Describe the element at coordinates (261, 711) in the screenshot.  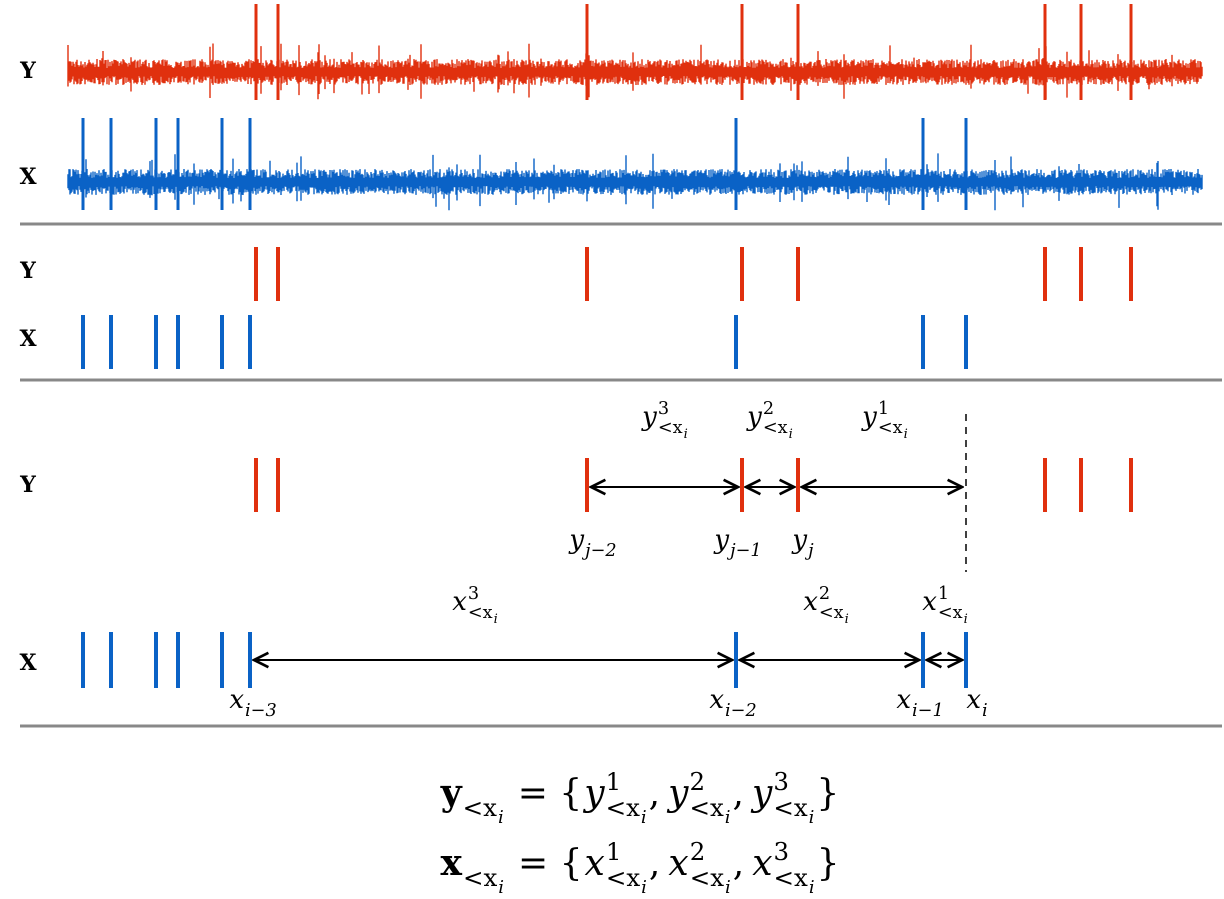
I see `math-sub: i−3` at that location.